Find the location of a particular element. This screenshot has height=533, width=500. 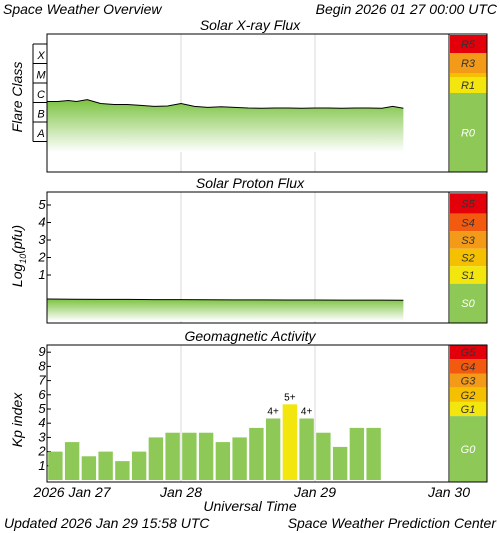

xray-class-B: B is located at coordinates (40, 114).